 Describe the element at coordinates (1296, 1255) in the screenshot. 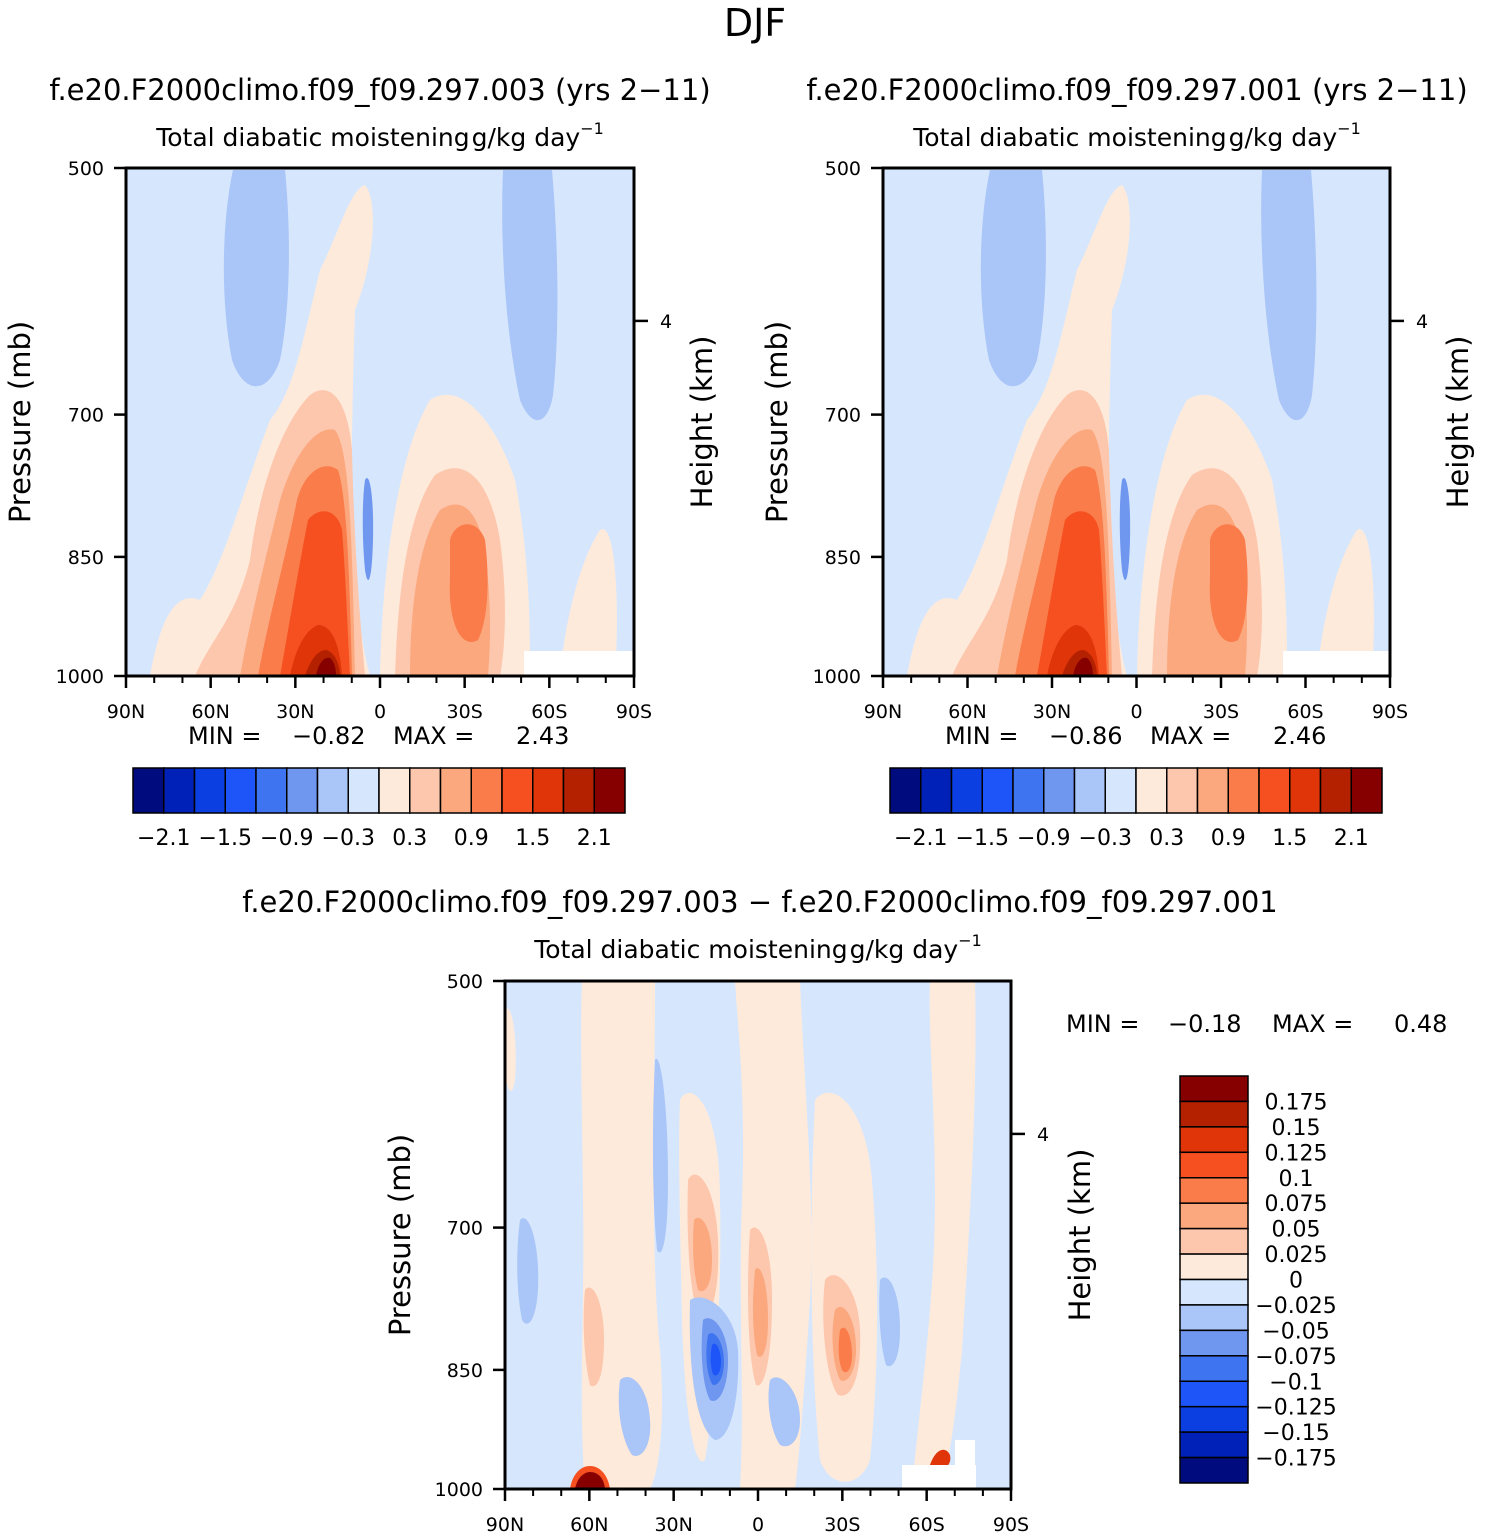

I see `colorbar-label: 0.025` at that location.